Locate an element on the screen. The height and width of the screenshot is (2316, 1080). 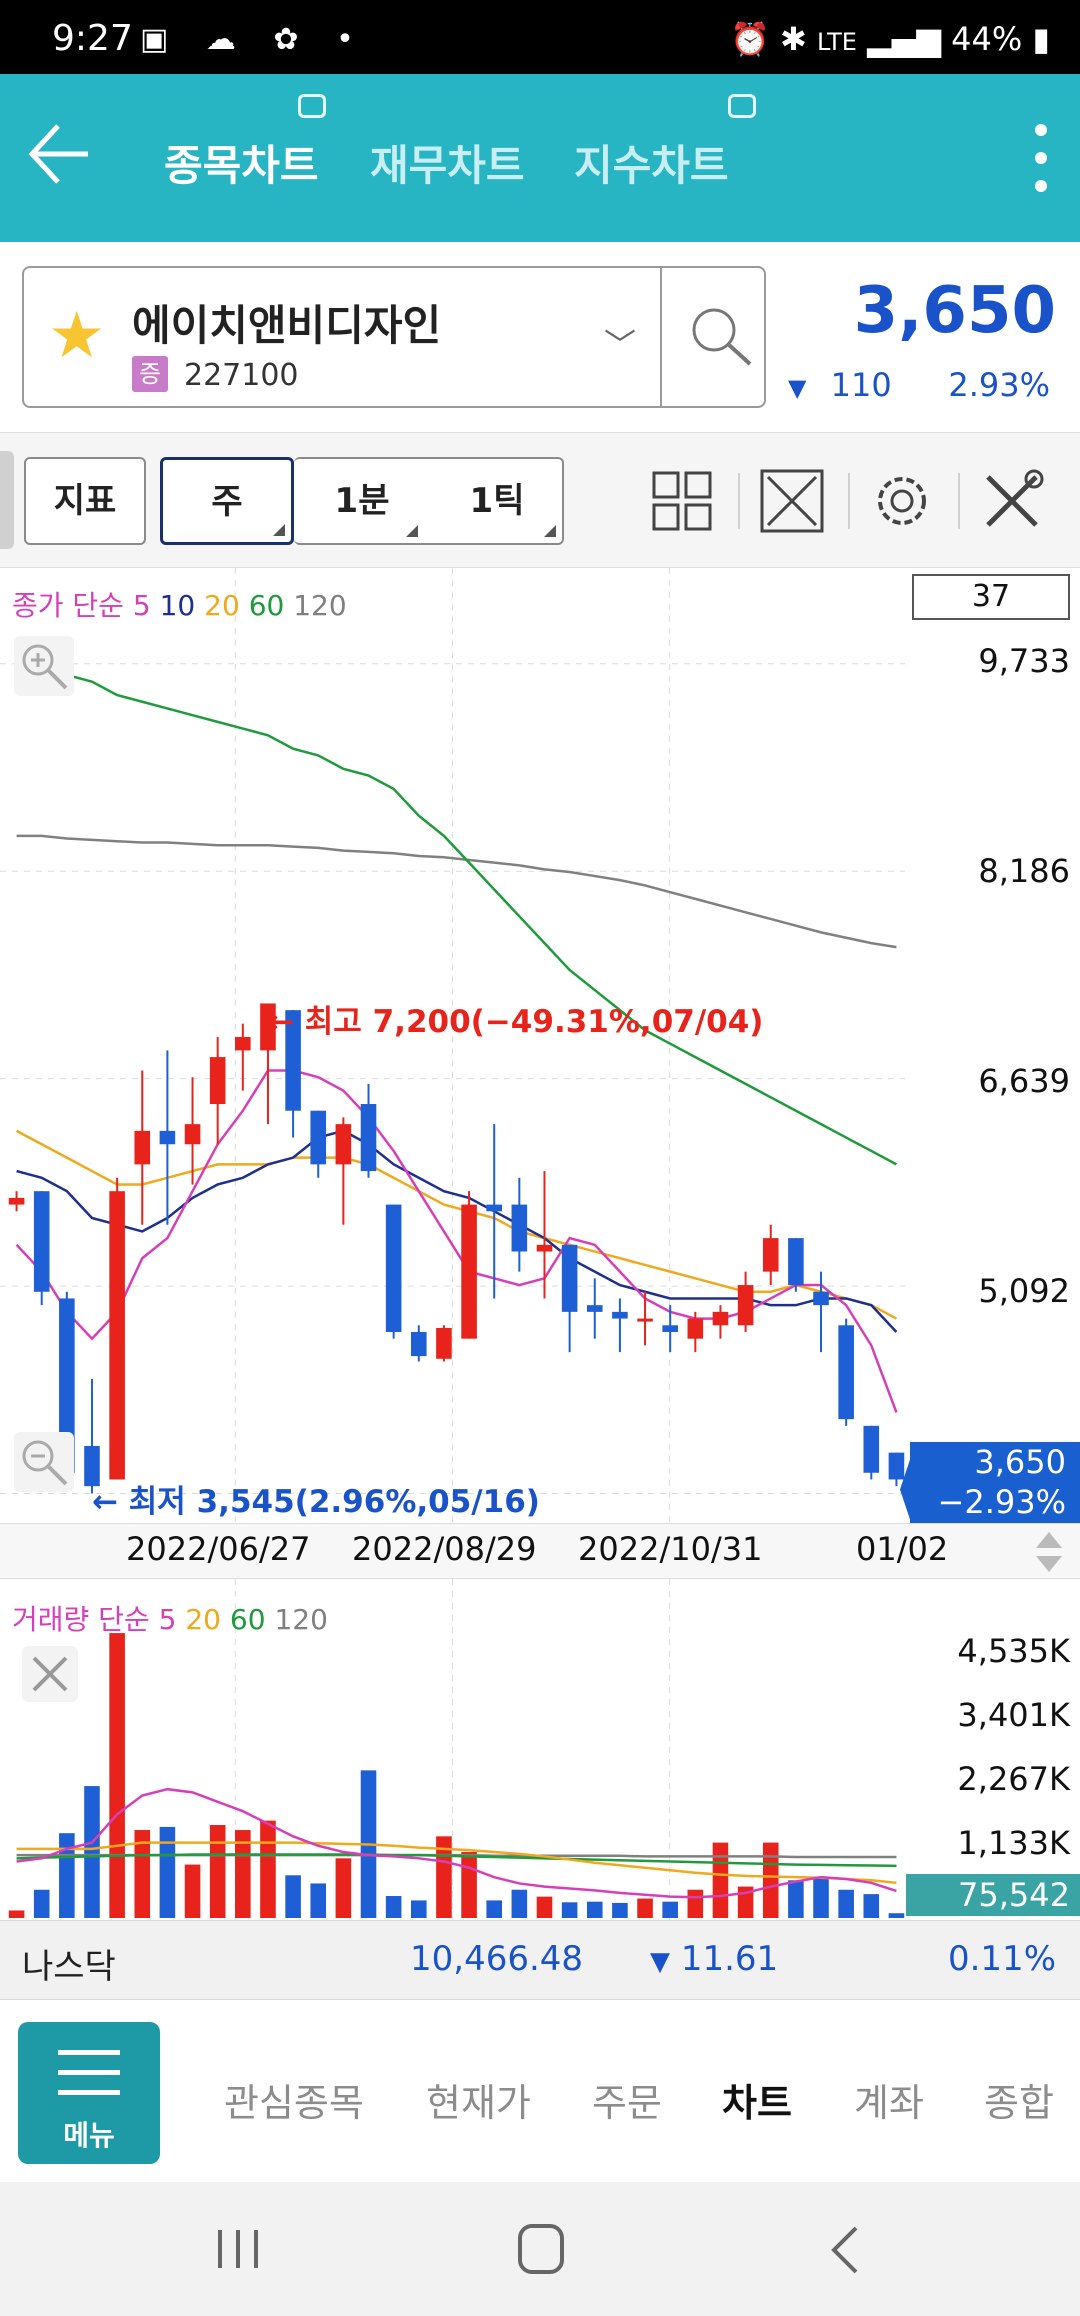
high-annotation: ← 최고 7,200(−49.31%,07/04) is located at coordinates (515, 1018).